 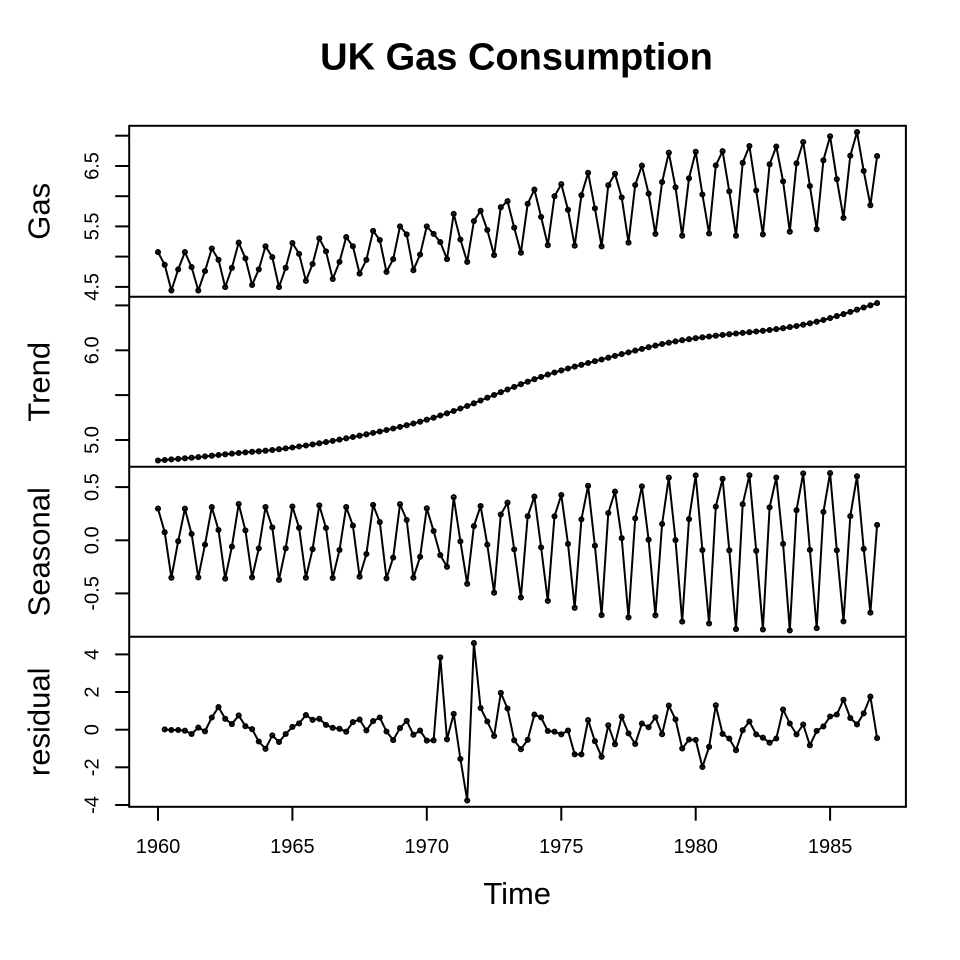 What do you see at coordinates (516, 57) in the screenshot?
I see `svg-text: UK Gas Consumption` at bounding box center [516, 57].